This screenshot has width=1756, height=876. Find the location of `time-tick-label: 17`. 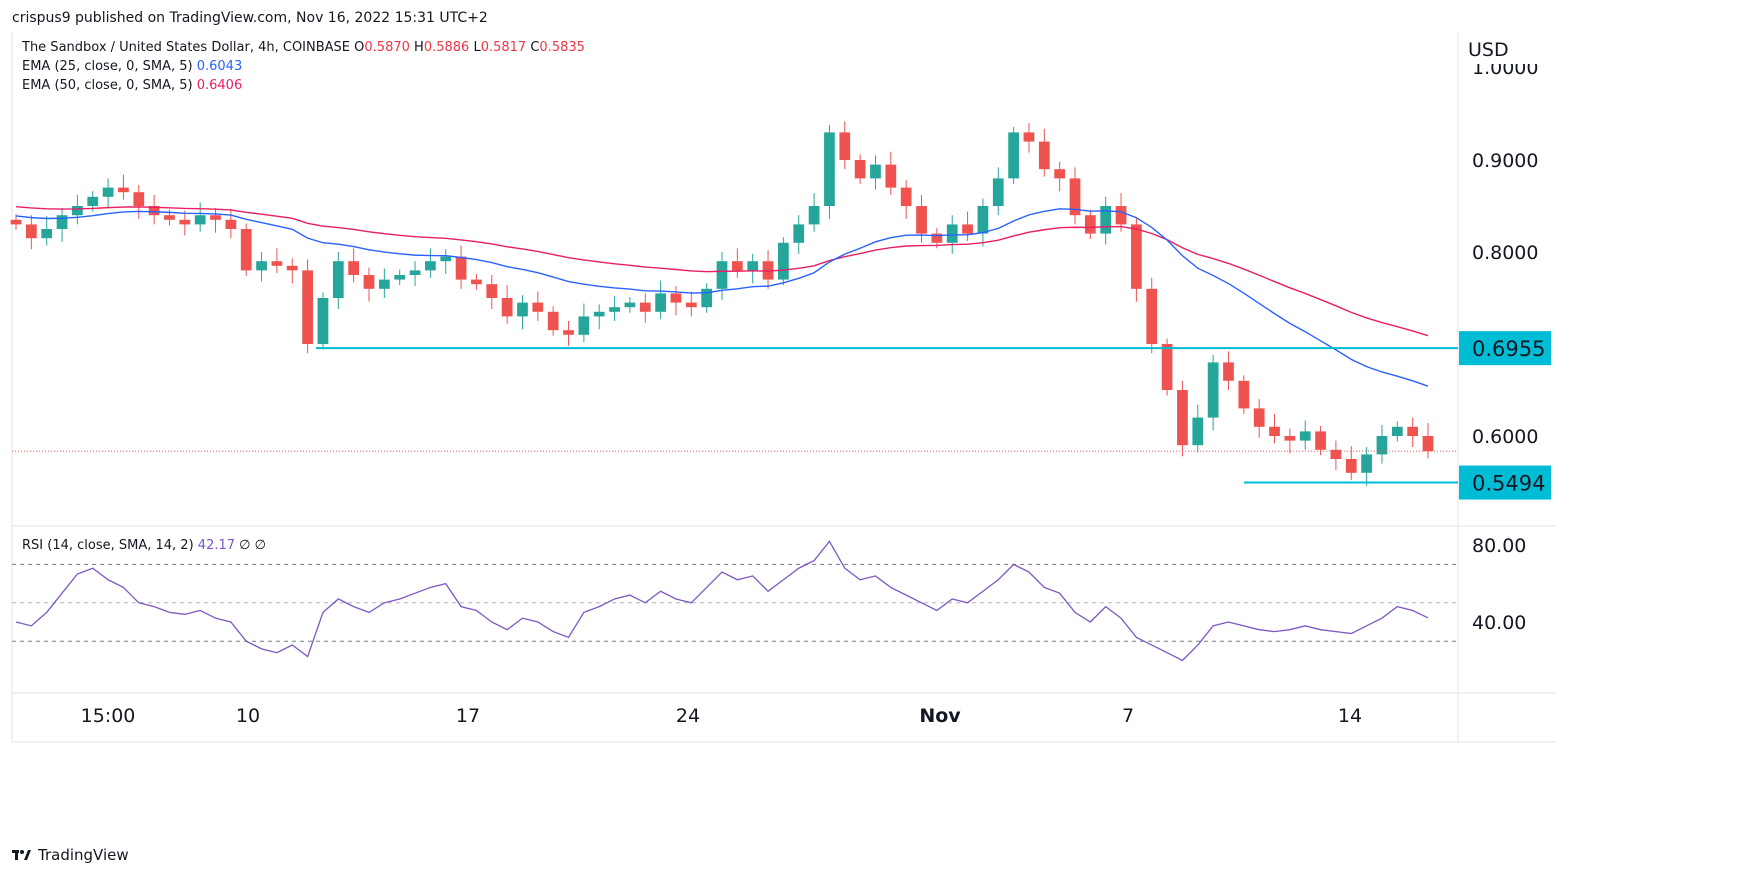

time-tick-label: 17 is located at coordinates (468, 716).